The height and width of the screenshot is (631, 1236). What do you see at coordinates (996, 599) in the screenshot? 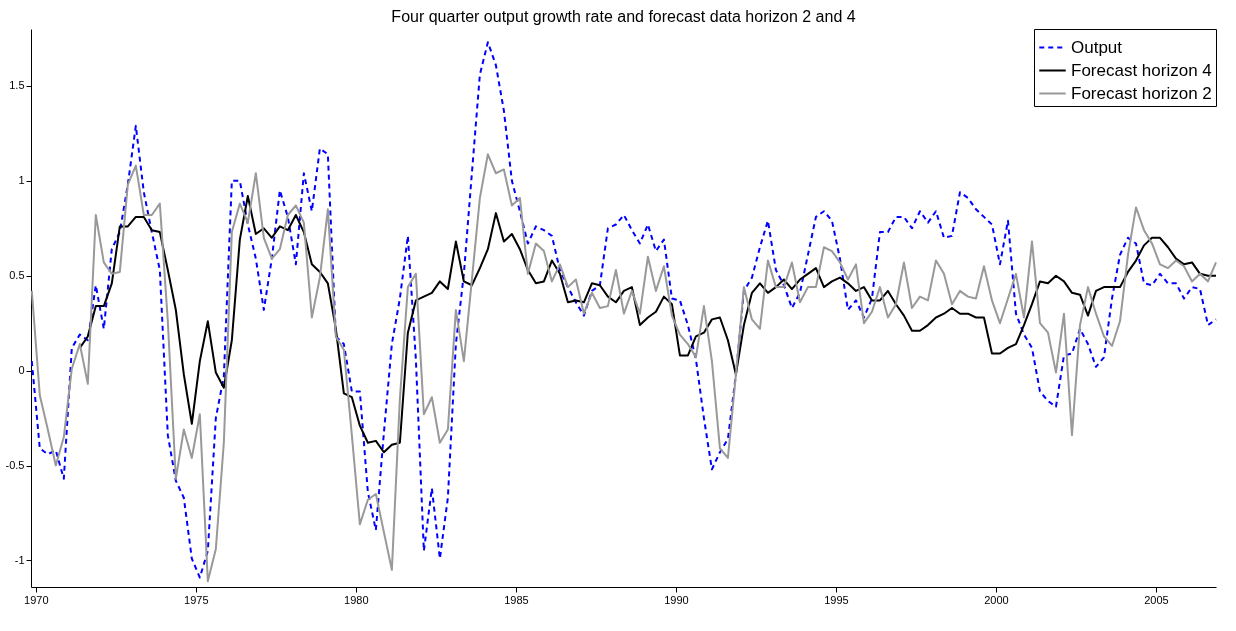
I see `x-tick-label: 2000` at bounding box center [996, 599].